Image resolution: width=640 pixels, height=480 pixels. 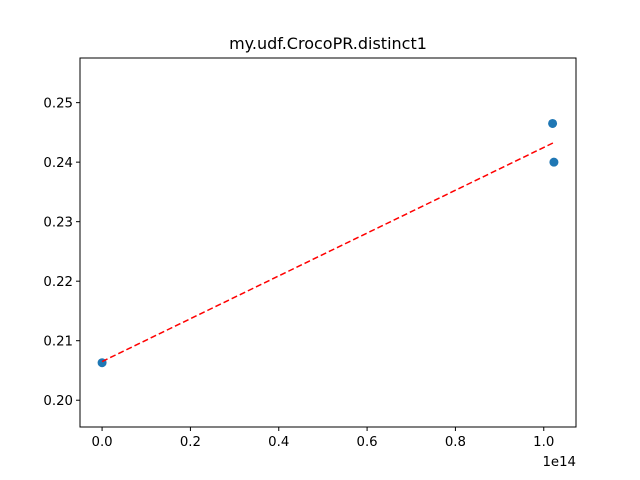 What do you see at coordinates (58, 401) in the screenshot?
I see `y-tick-label: 0.20` at bounding box center [58, 401].